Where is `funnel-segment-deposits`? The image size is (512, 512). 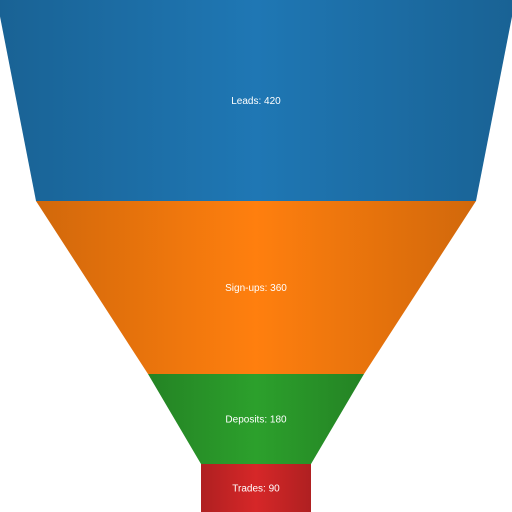
funnel-segment-deposits is located at coordinates (256, 419).